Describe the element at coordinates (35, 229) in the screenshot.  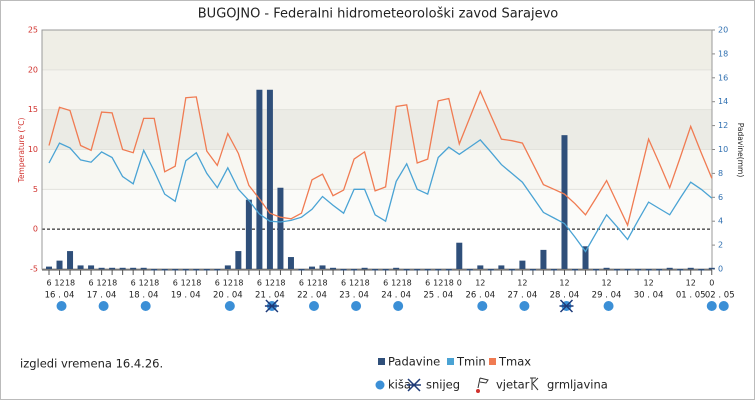
I see `y-tick-label: 0` at that location.